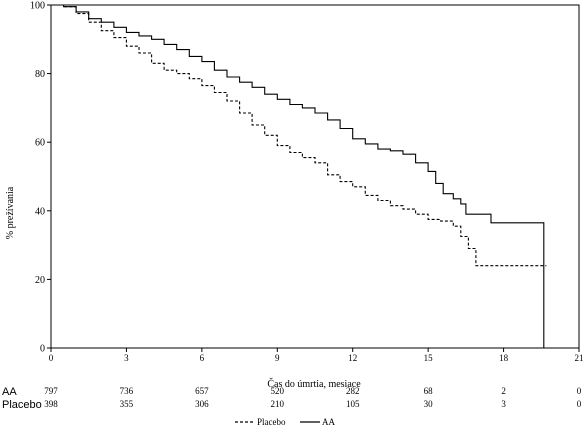  I want to click on at-risk-value: 30, so click(429, 404).